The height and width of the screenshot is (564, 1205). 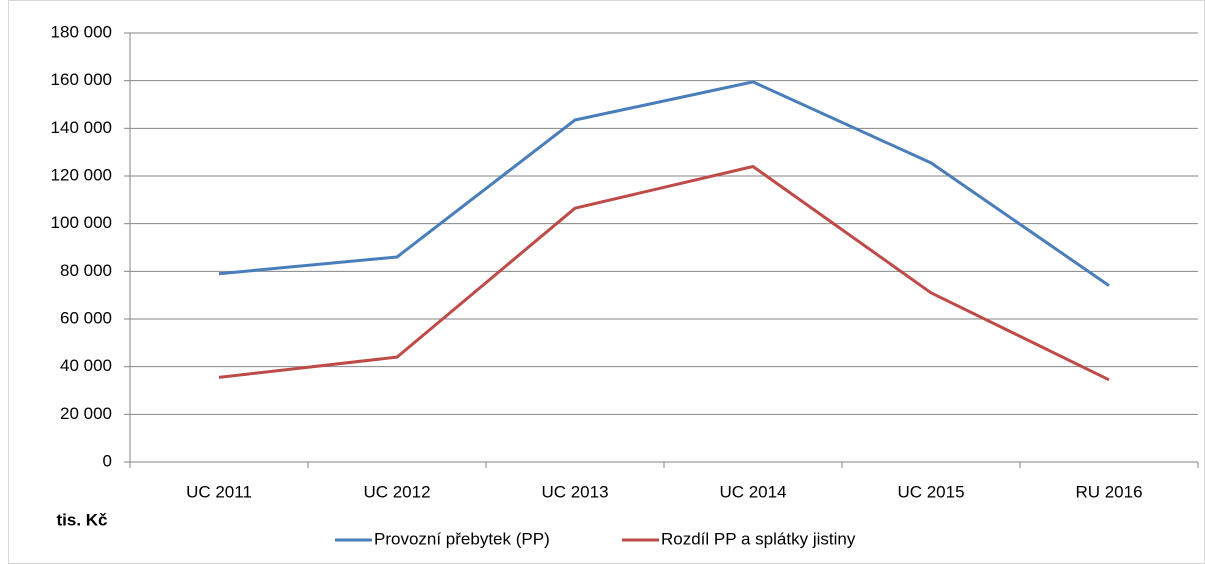 I want to click on y-tick-label: 120 000, so click(x=81, y=174).